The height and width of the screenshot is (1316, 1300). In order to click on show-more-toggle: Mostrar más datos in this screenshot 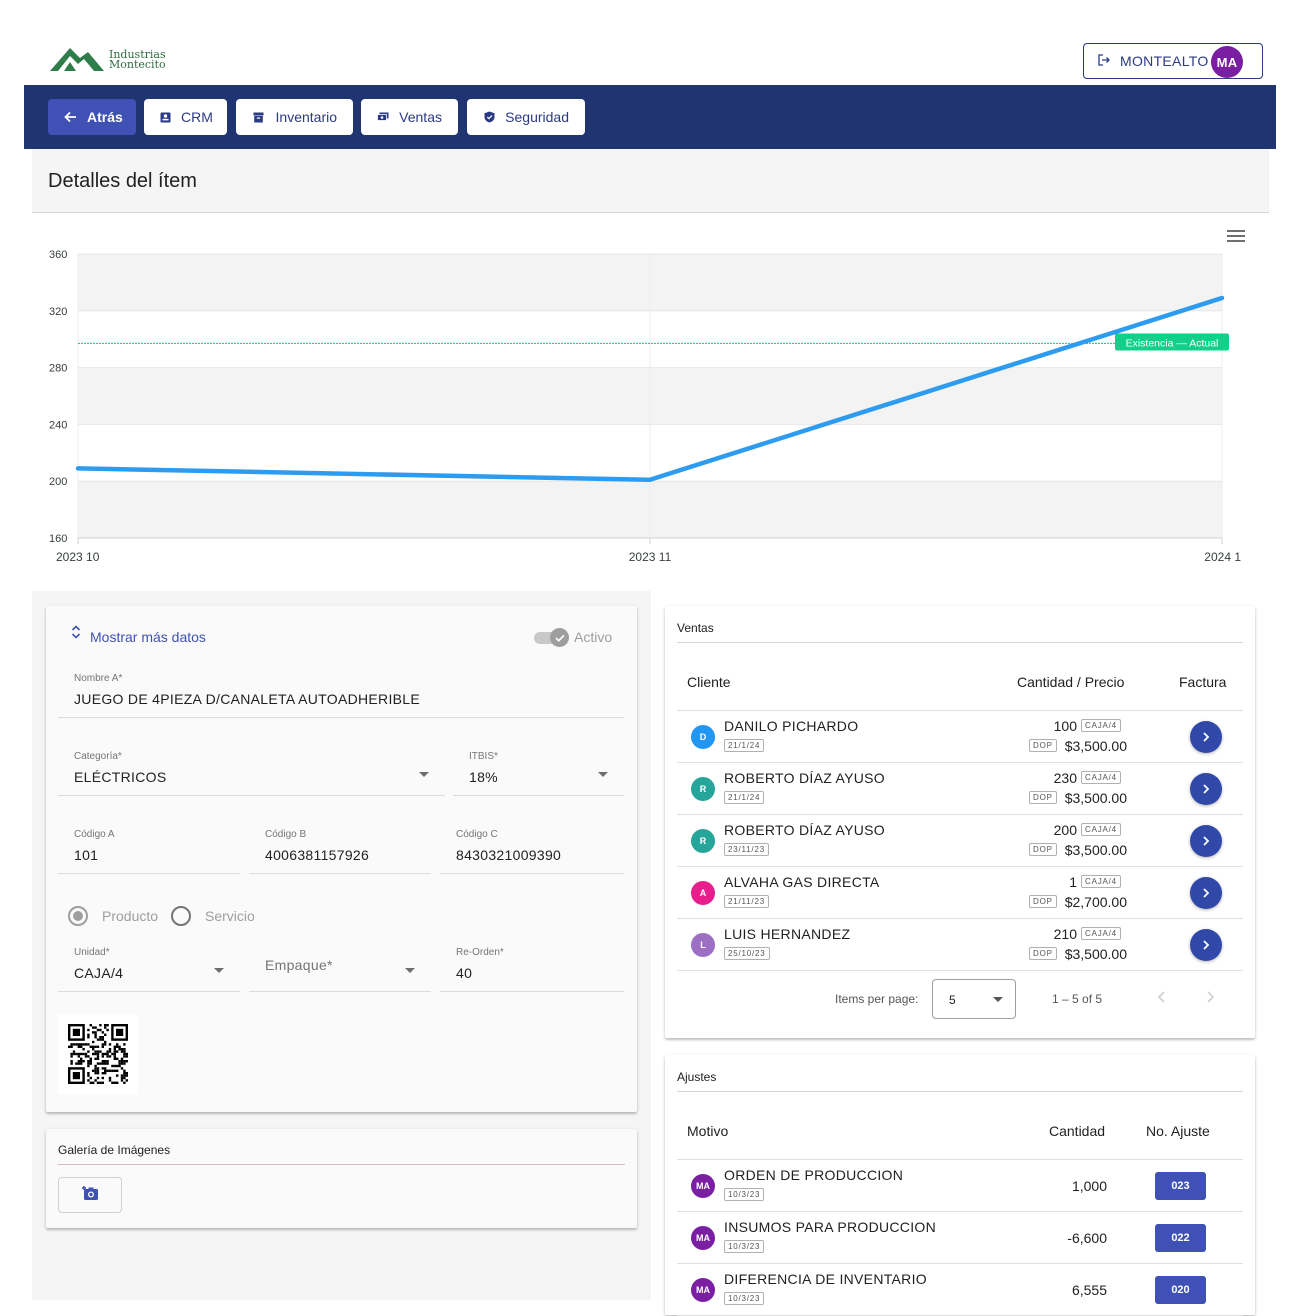, I will do `click(138, 634)`.